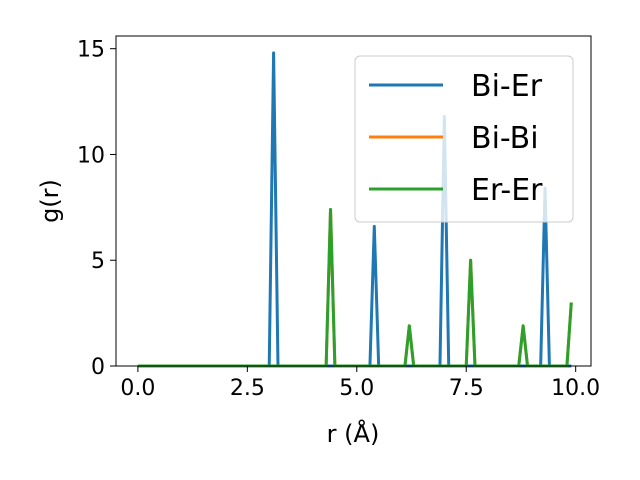  Describe the element at coordinates (356, 388) in the screenshot. I see `x-tick-label: 5.0` at that location.